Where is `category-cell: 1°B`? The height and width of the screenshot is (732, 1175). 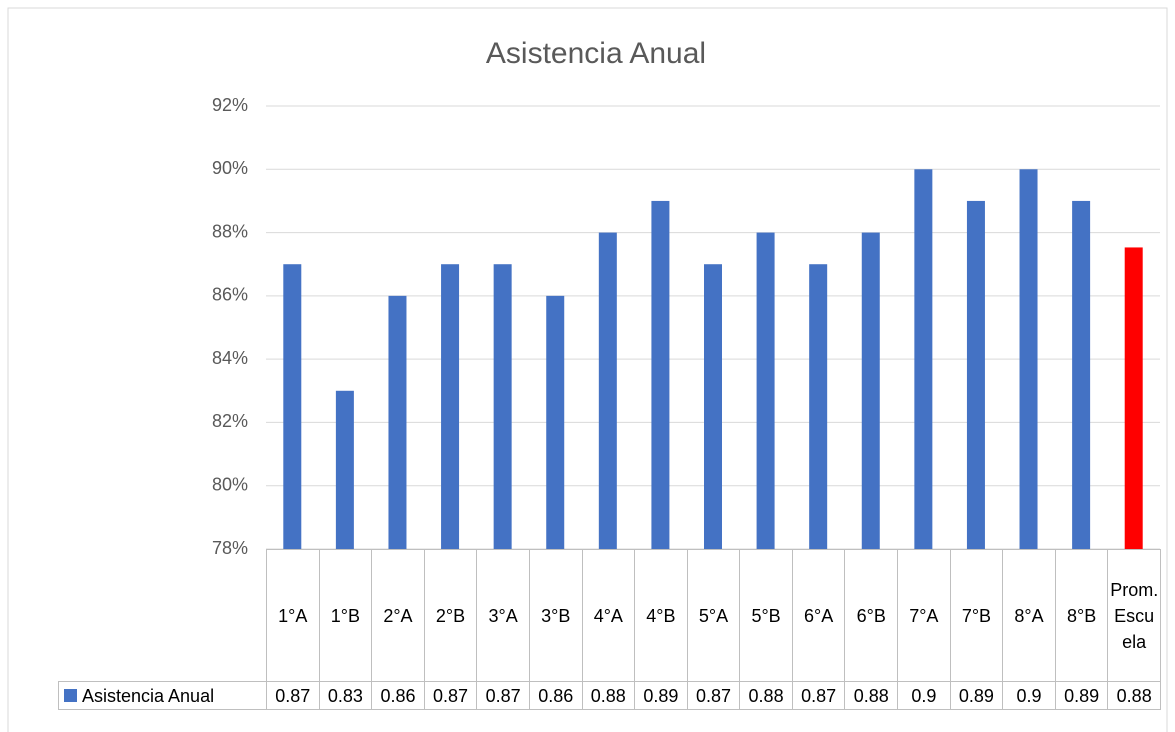
category-cell: 1°B is located at coordinates (345, 615).